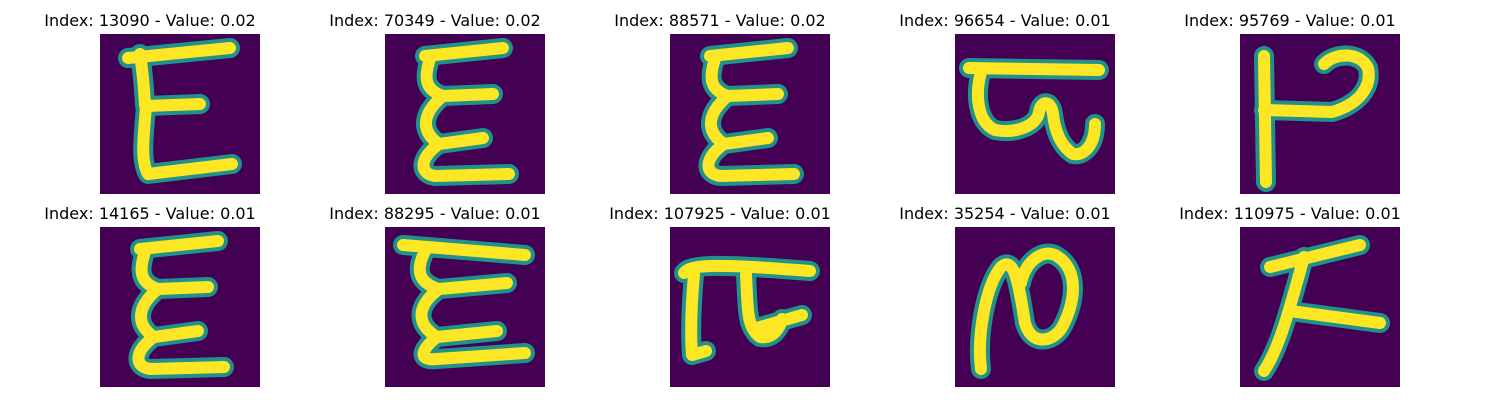 This screenshot has width=1500, height=400. I want to click on index-value: 95769, so click(1264, 20).